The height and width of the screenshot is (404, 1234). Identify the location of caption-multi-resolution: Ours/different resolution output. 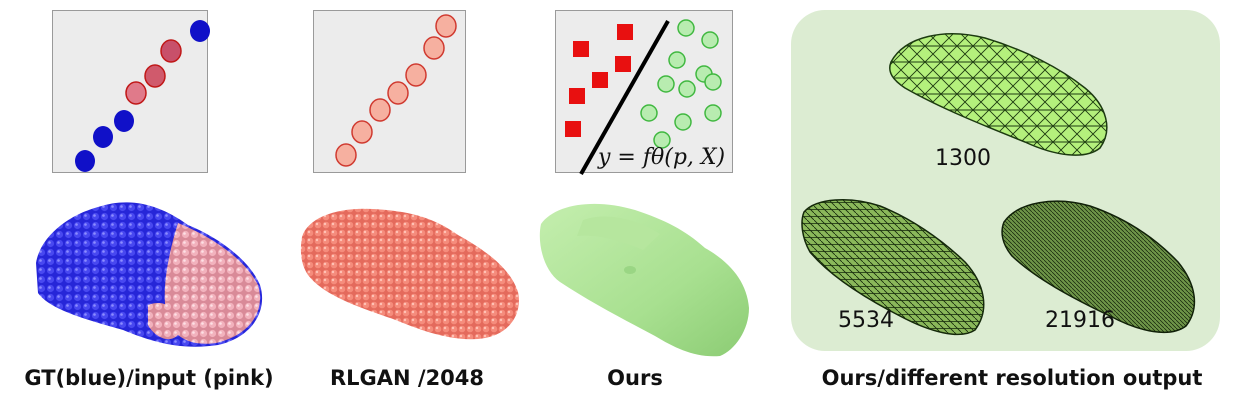
(1012, 378).